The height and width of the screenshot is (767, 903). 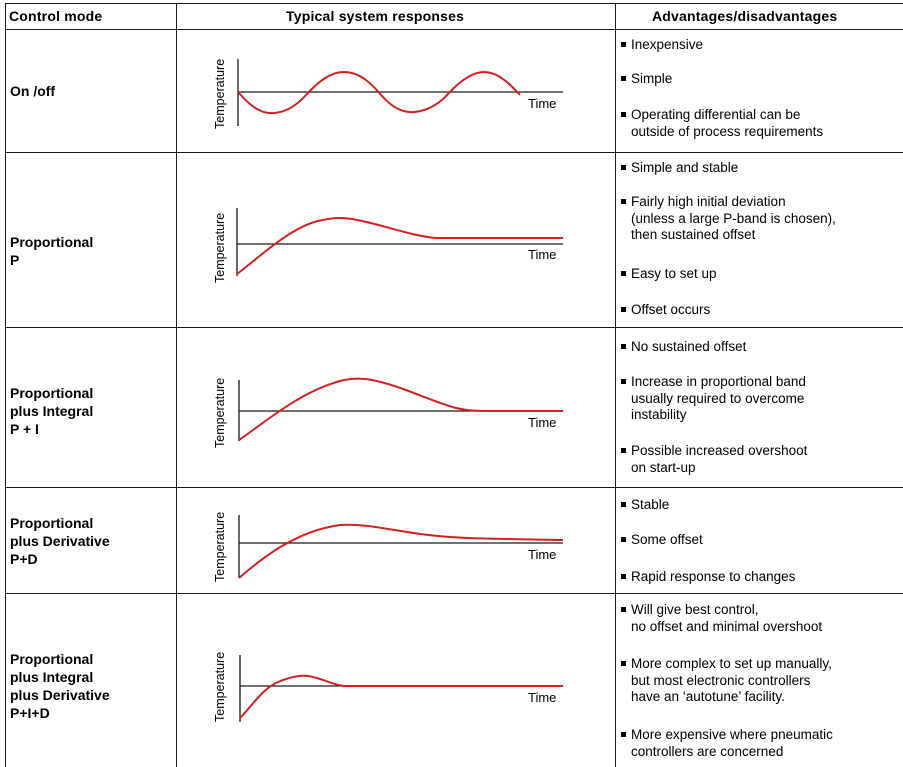 I want to click on advantage-item: Inexpensive, so click(x=762, y=45).